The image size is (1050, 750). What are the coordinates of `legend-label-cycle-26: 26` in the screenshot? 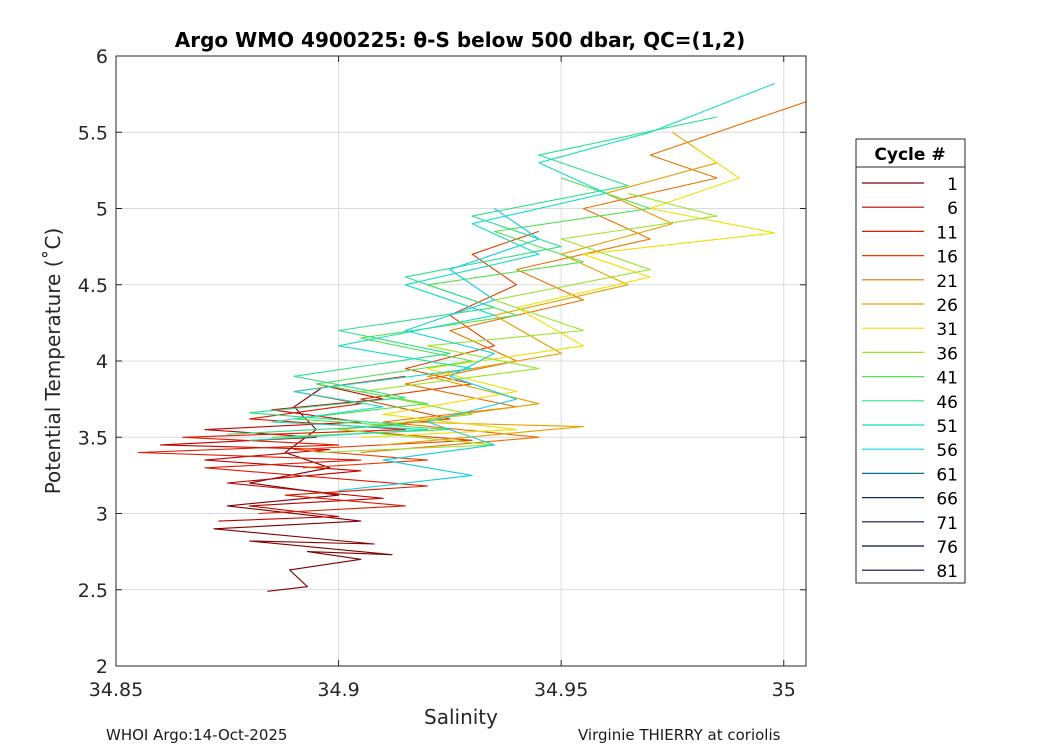 It's located at (947, 306).